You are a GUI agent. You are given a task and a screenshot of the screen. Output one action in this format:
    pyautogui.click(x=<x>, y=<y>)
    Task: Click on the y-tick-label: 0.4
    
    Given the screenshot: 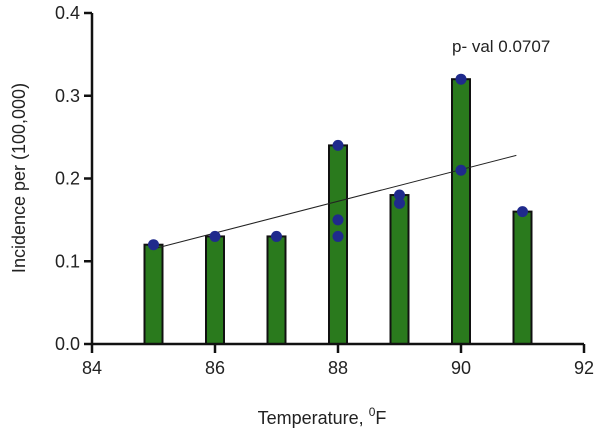 What is the action you would take?
    pyautogui.click(x=67, y=13)
    